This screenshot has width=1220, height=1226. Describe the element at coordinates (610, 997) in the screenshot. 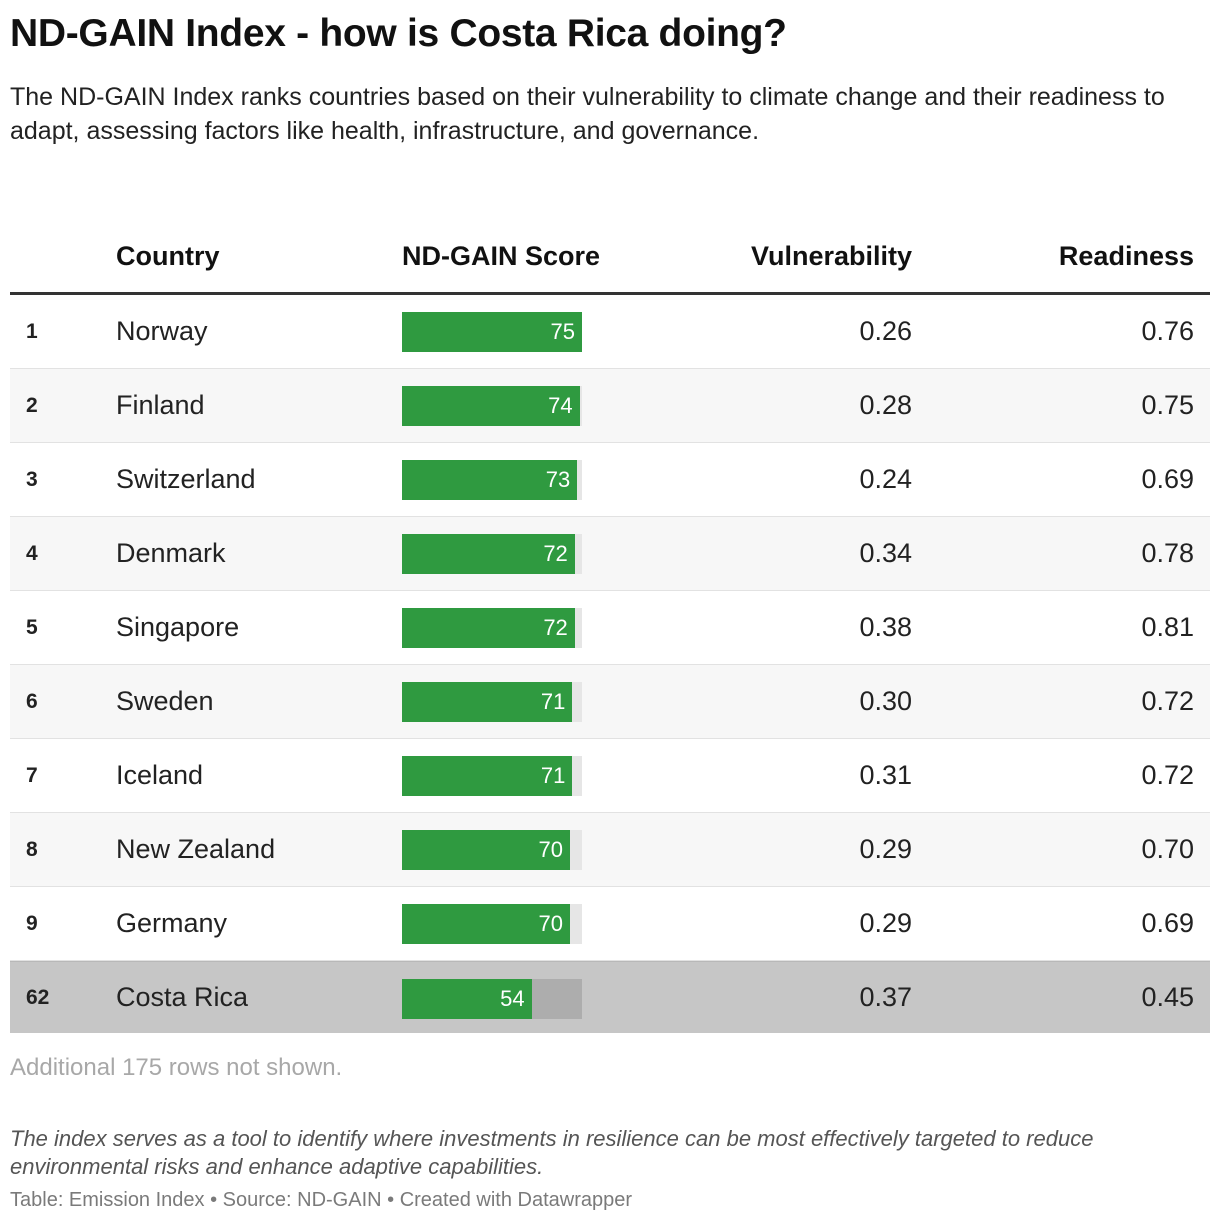

I see `table-row-highlight: 62 Costa Rica 54 0.37 0.45` at that location.